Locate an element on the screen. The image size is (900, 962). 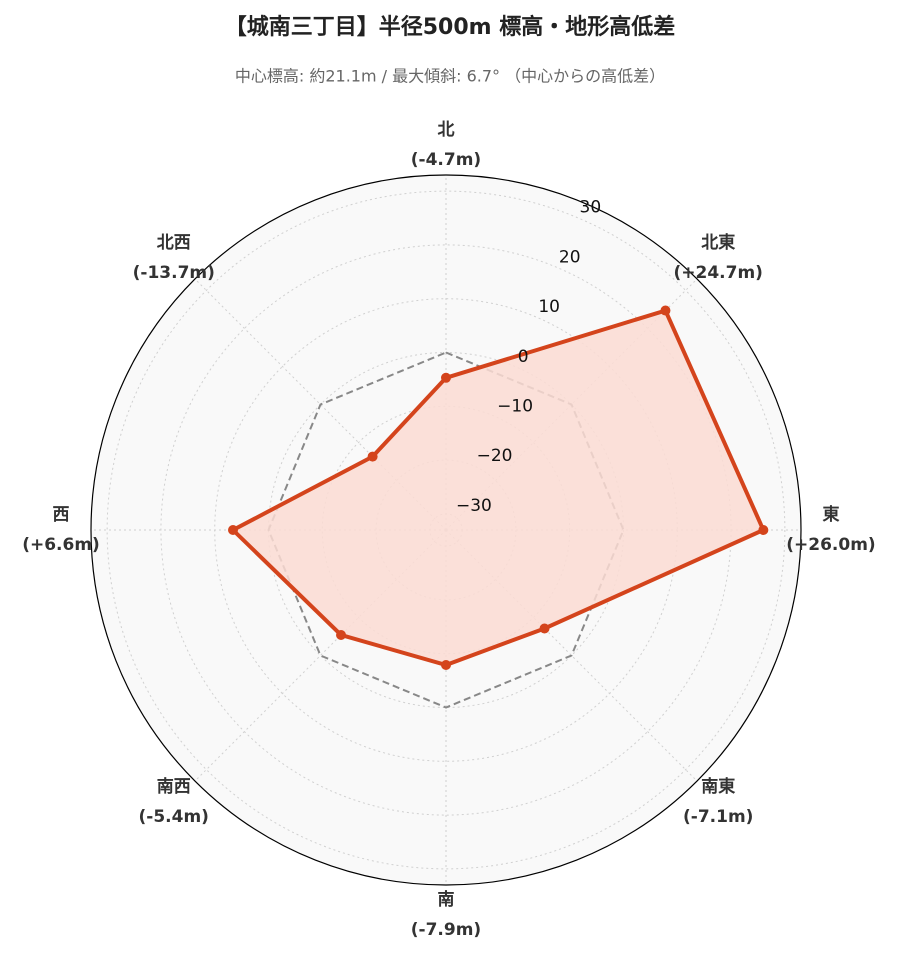
category-label: 北 is located at coordinates (446, 130).